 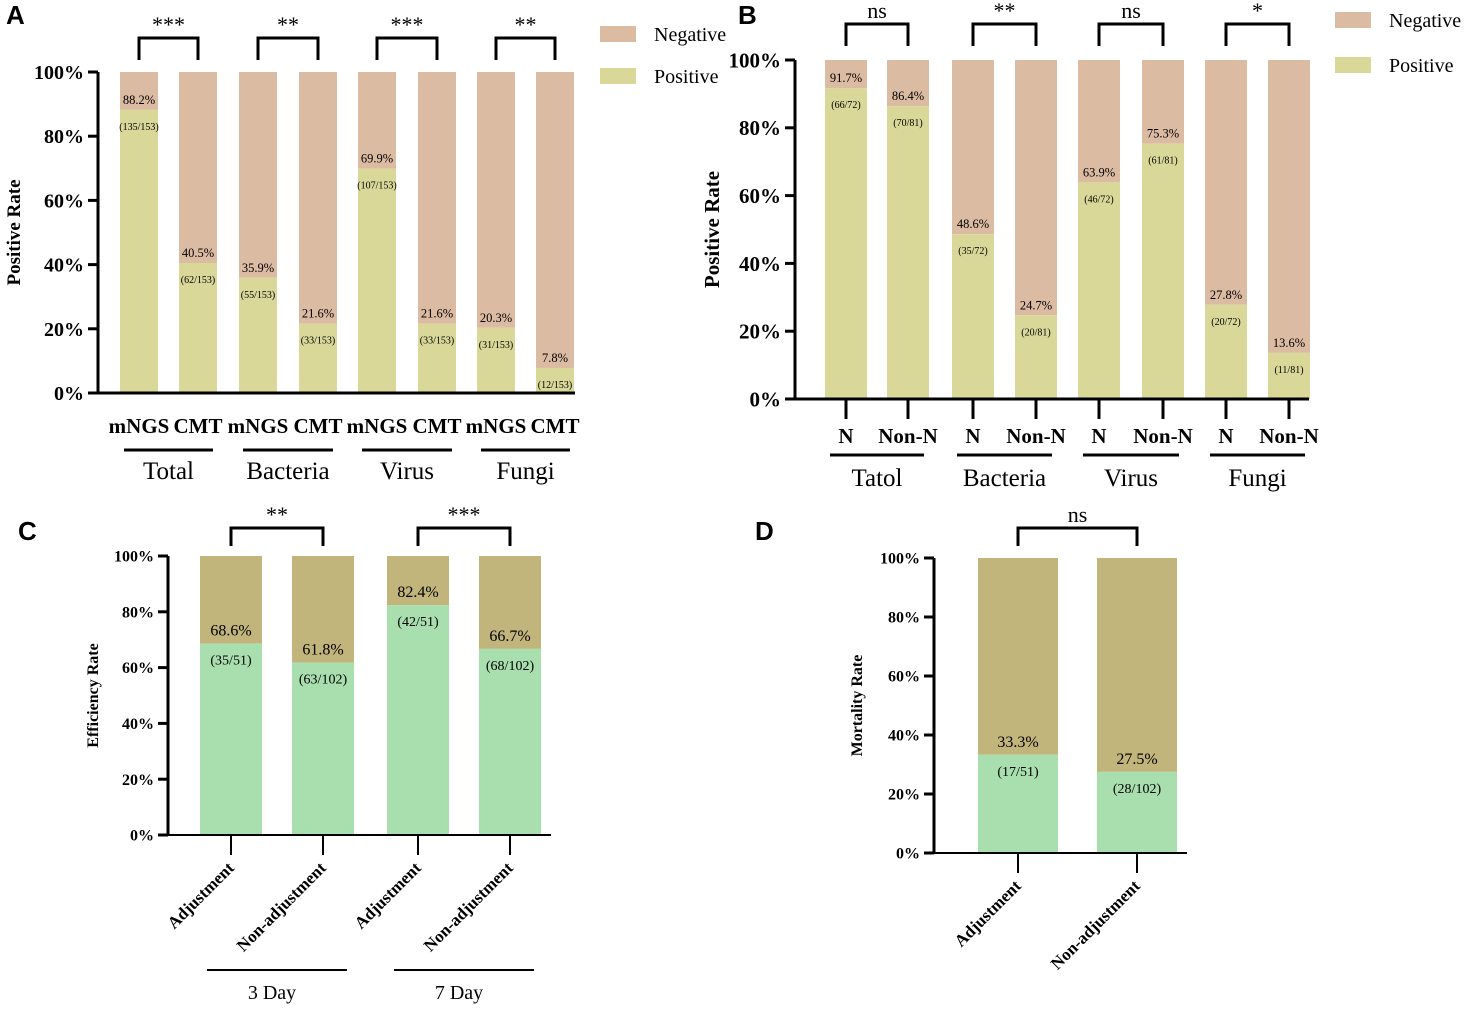 I want to click on significance-label: *, so click(x=1257, y=11).